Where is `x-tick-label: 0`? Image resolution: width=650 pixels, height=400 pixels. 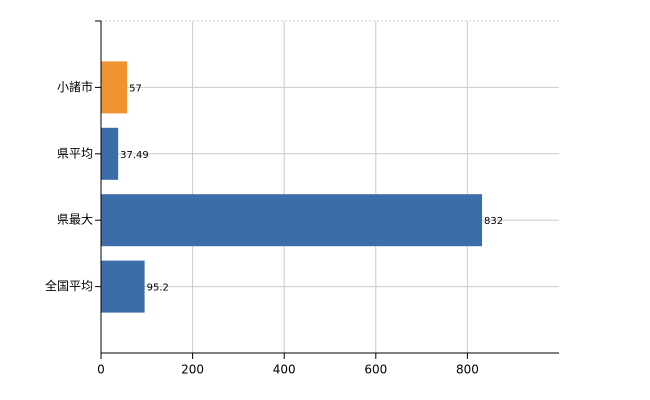 x-tick-label: 0 is located at coordinates (101, 370).